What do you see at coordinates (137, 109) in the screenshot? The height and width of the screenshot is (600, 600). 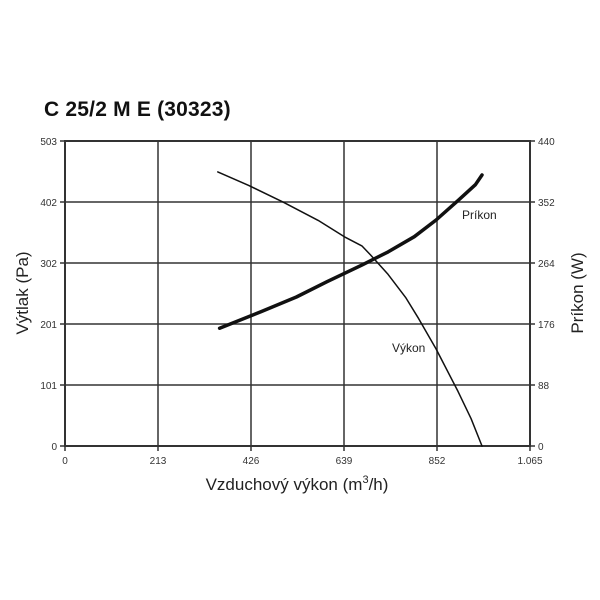 I see `chart-title: C 25/2 M E (30323)` at bounding box center [137, 109].